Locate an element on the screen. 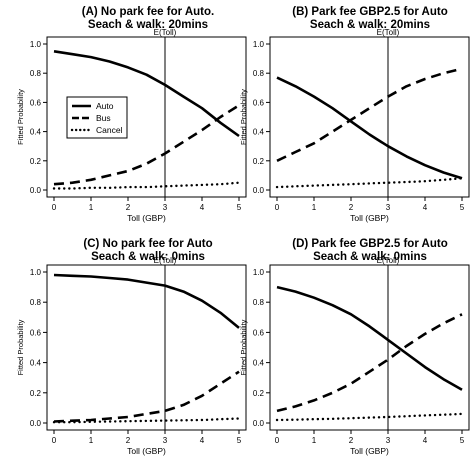 This screenshot has height=474, width=474. panel-title-line1: (B) Park fee GBP2.5 for Auto is located at coordinates (370, 12).